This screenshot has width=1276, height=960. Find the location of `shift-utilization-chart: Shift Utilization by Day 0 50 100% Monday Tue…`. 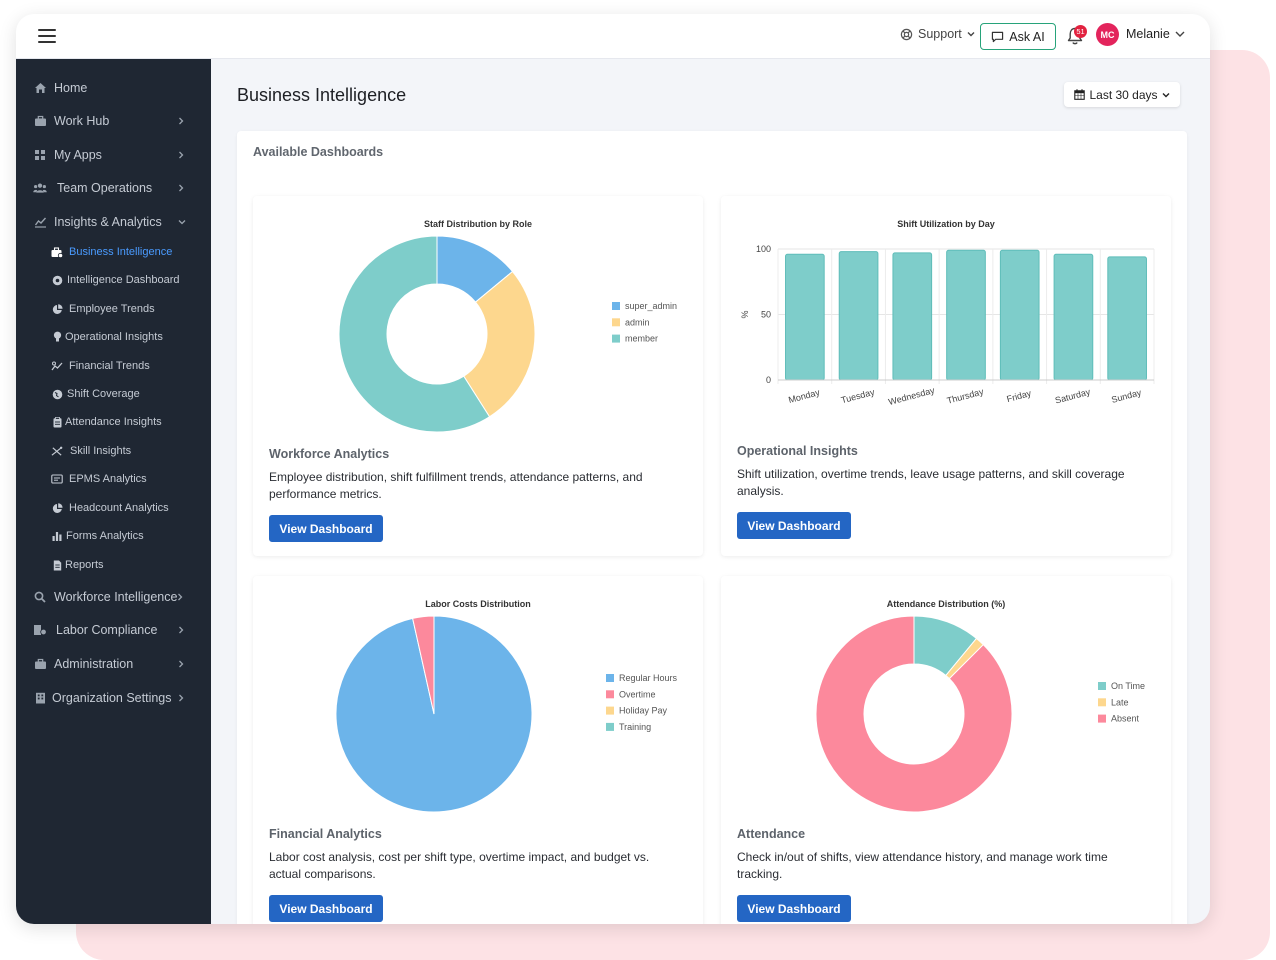

shift-utilization-chart: Shift Utilization by Day 0 50 100% Monday Tue… is located at coordinates (947, 313).